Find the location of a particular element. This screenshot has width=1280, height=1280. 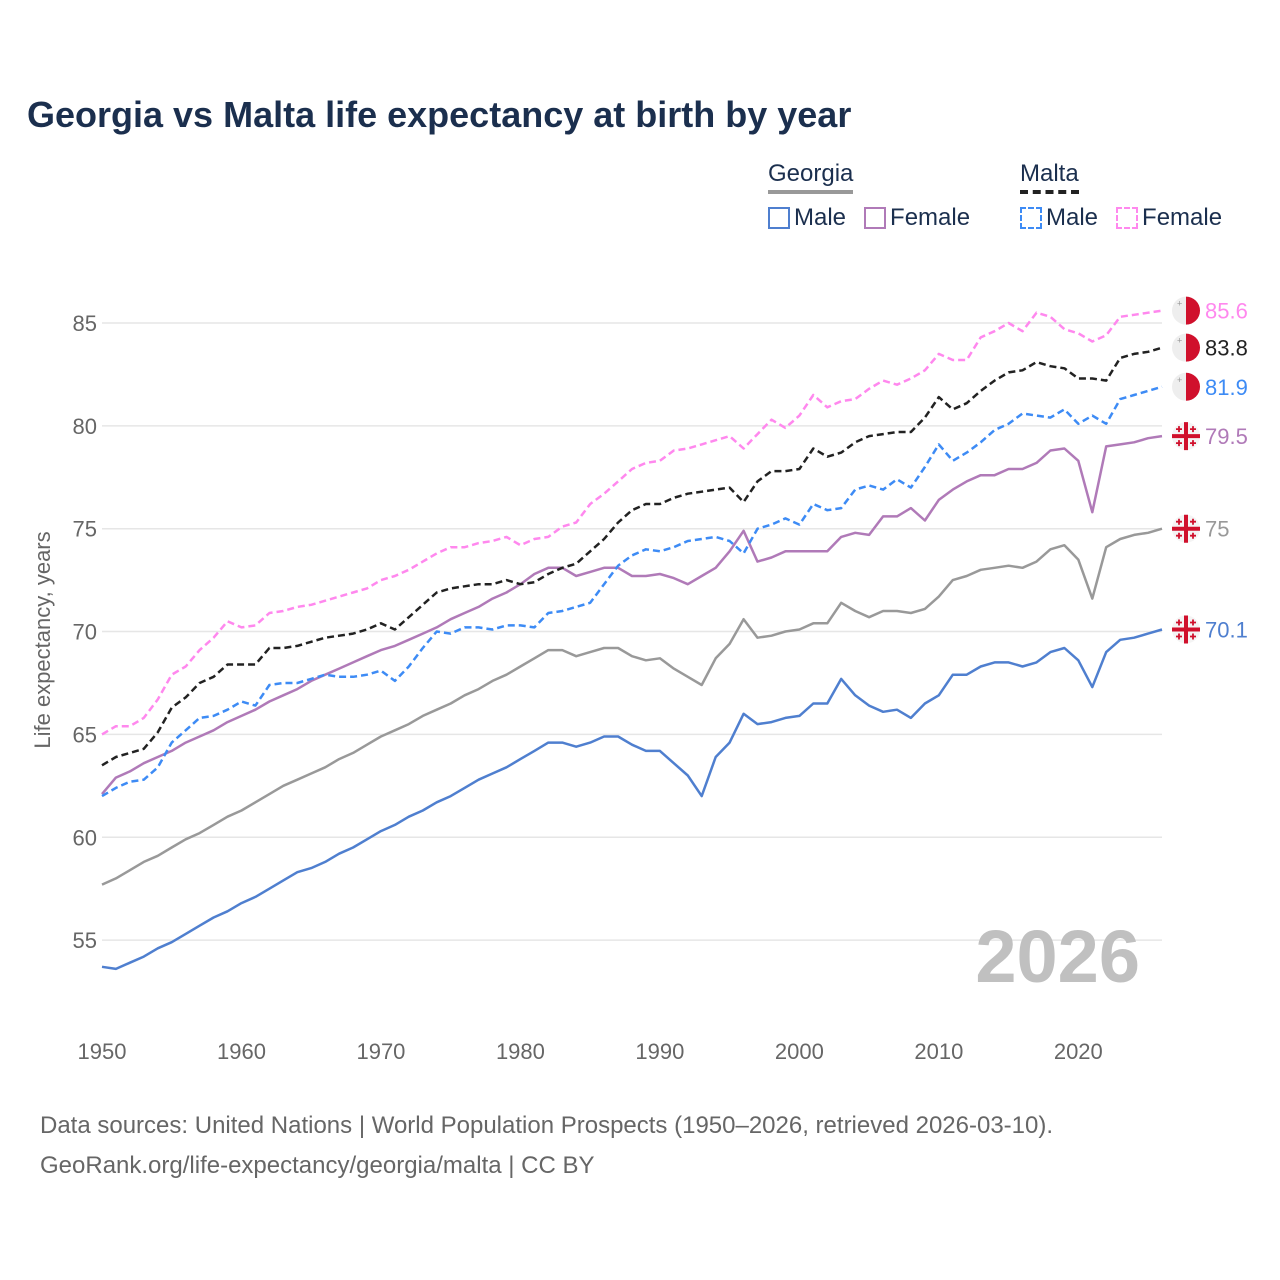

legend-item-malta-female: Female is located at coordinates (1169, 218).